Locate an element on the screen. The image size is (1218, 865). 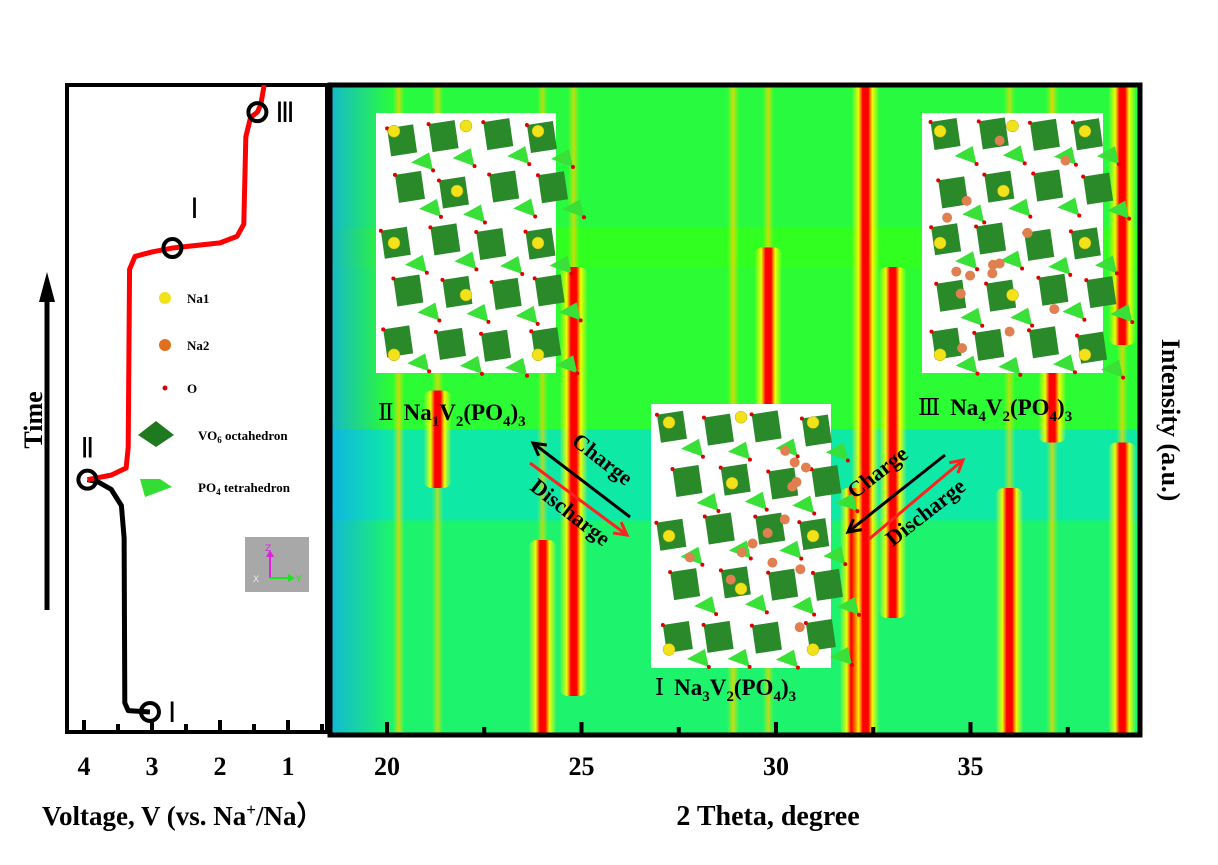
structure-legend: Na1 Na2 O VO6 octahedron PO4 tetrahedron is located at coordinates (214, 394).